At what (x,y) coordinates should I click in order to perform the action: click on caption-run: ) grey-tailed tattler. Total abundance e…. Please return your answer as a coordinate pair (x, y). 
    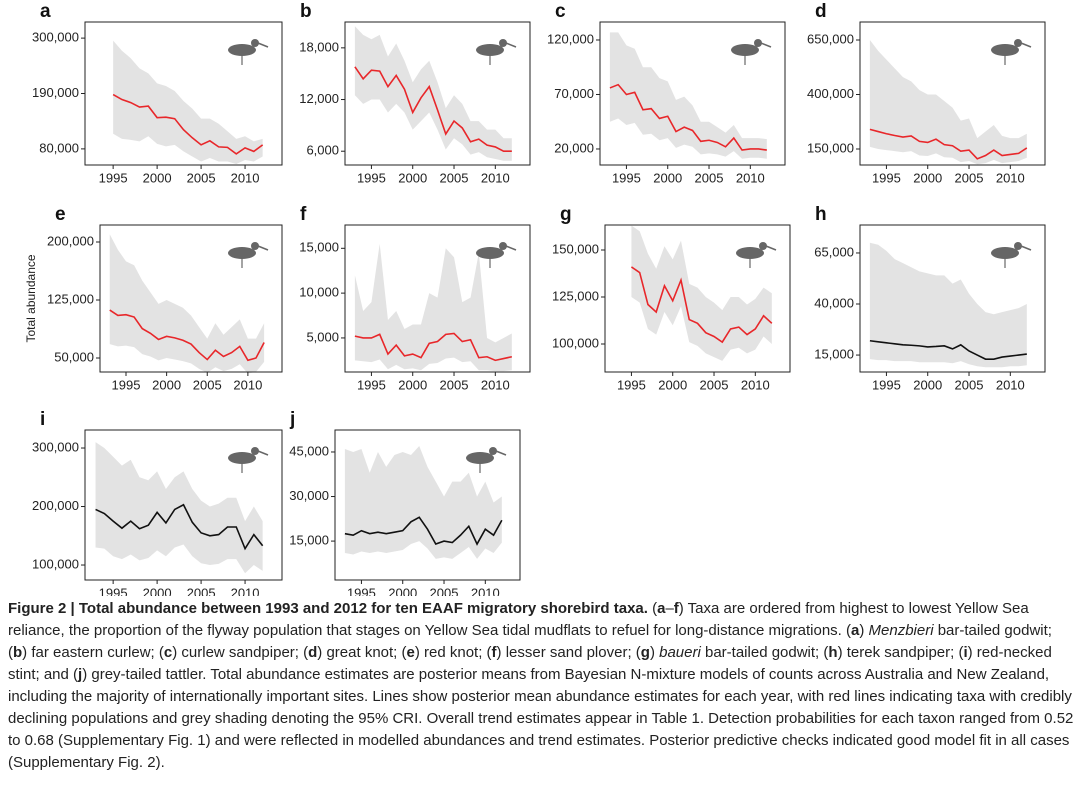
    Looking at the image, I should click on (541, 718).